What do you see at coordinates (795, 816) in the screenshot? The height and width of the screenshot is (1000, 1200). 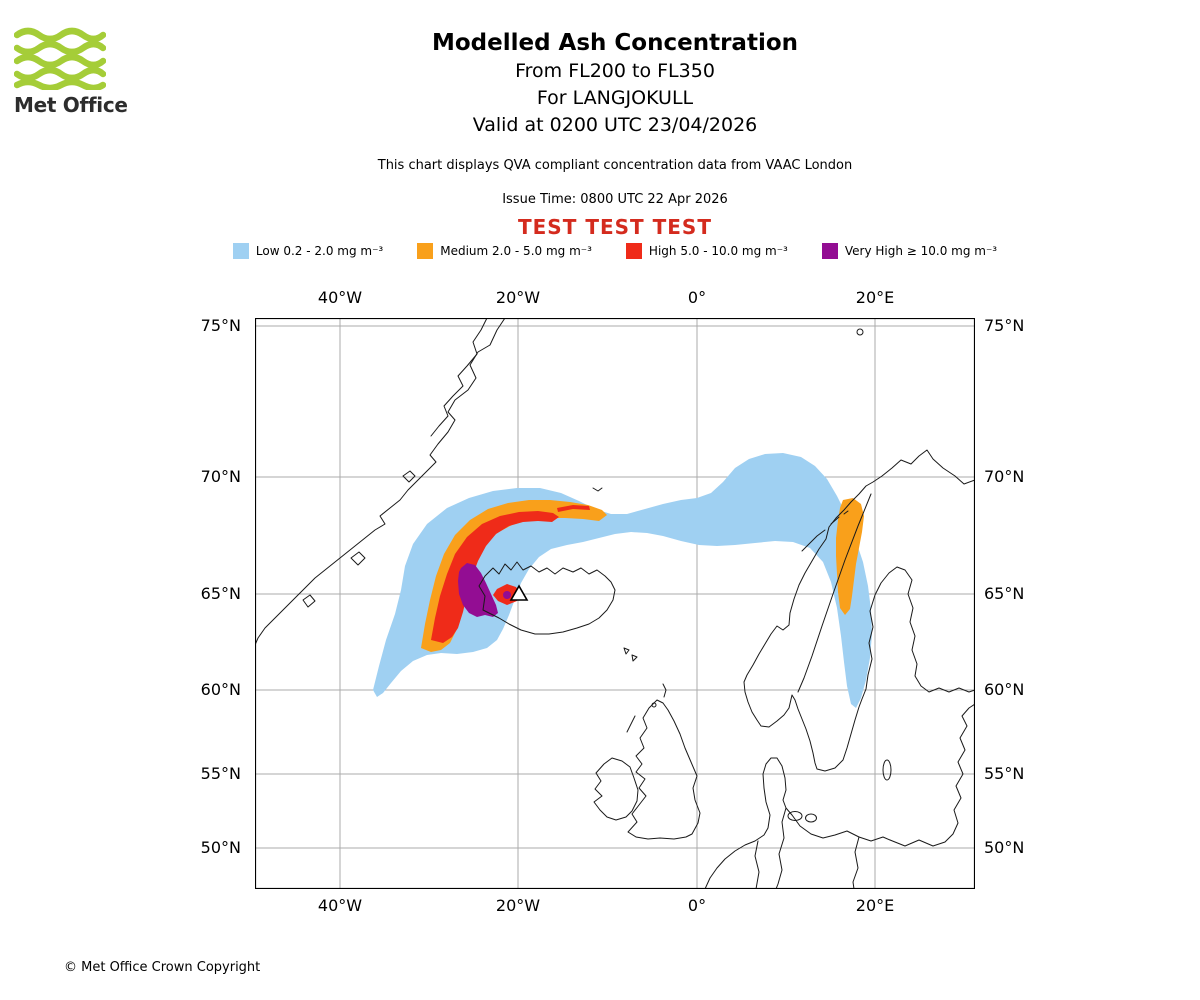 I see `island-zealand` at bounding box center [795, 816].